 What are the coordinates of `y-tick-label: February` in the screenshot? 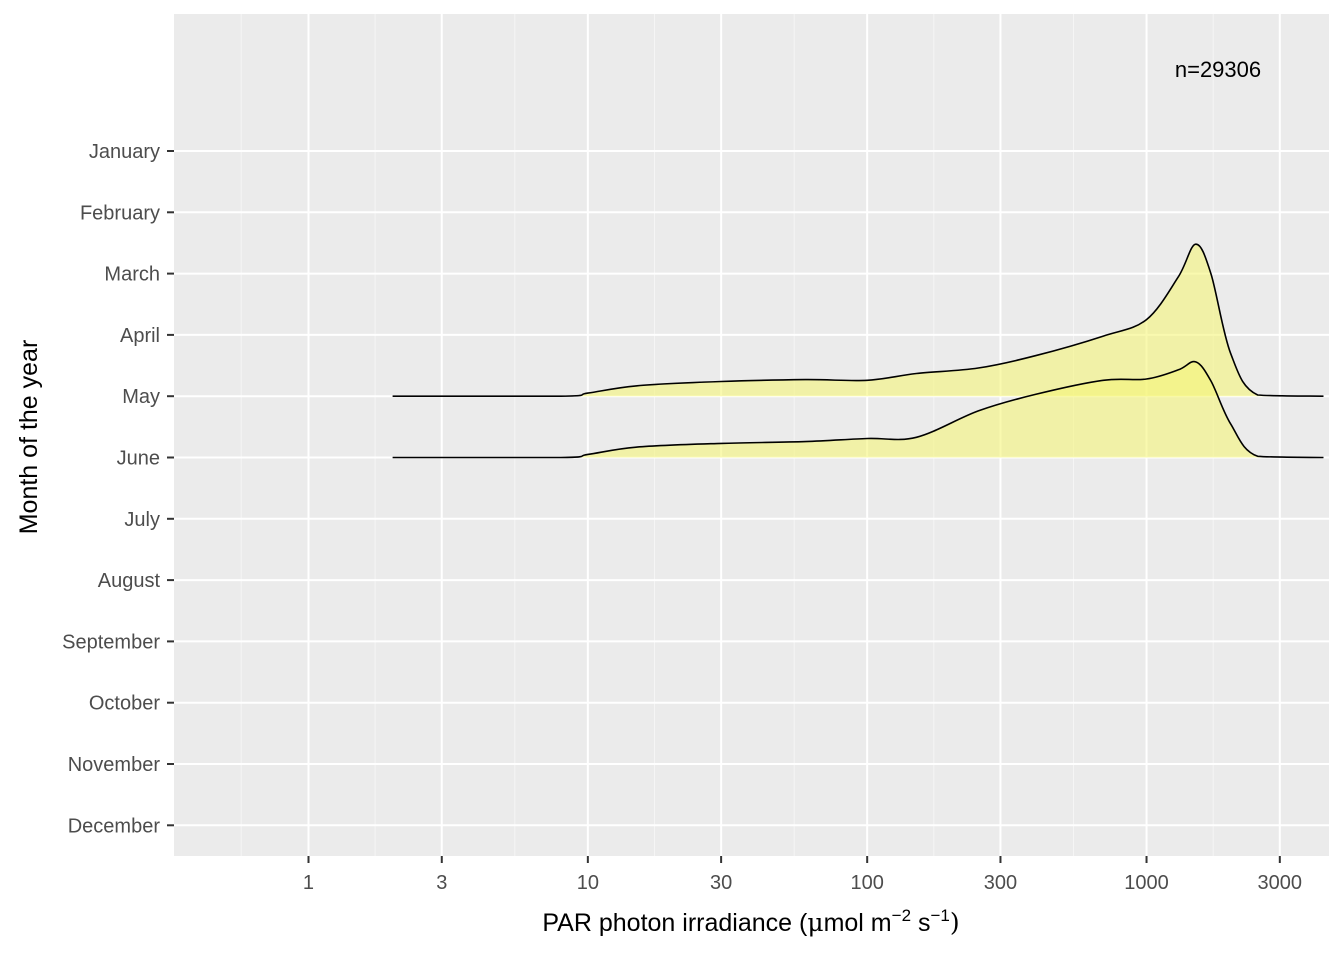 It's located at (120, 213).